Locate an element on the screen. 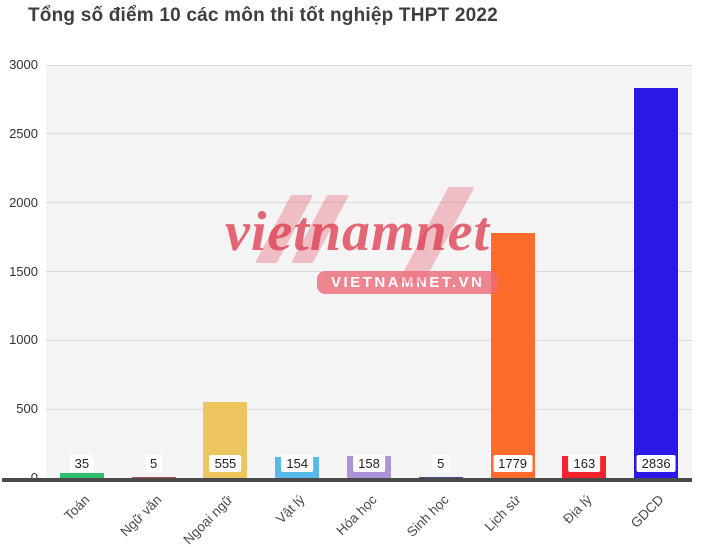  bar-slot: 1779 is located at coordinates (513, 271).